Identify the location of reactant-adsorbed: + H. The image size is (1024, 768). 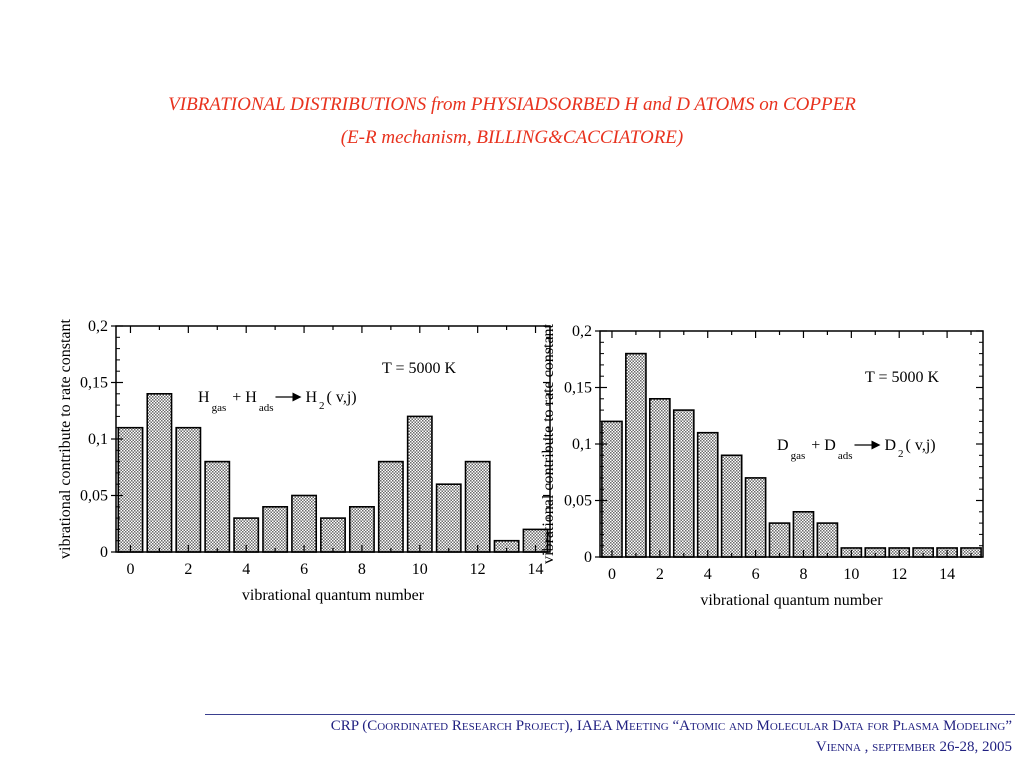
(244, 397).